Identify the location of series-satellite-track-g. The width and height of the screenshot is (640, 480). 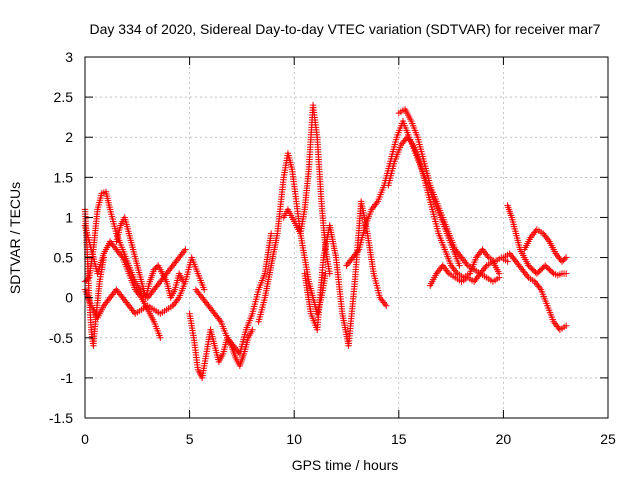
(233, 294).